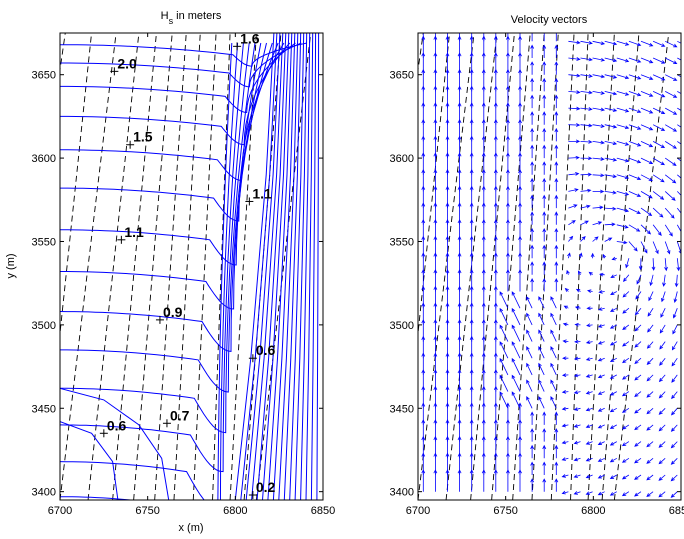 The width and height of the screenshot is (684, 539). Describe the element at coordinates (250, 38) in the screenshot. I see `contour-label: 1.6` at that location.